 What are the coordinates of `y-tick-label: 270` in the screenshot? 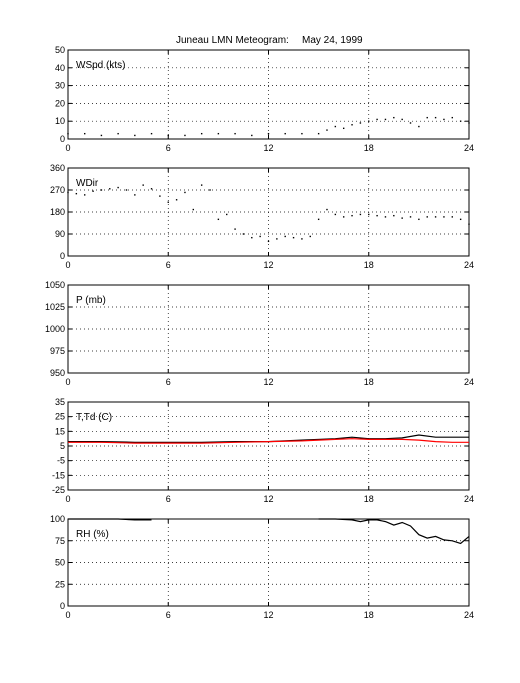 It's located at (57, 190).